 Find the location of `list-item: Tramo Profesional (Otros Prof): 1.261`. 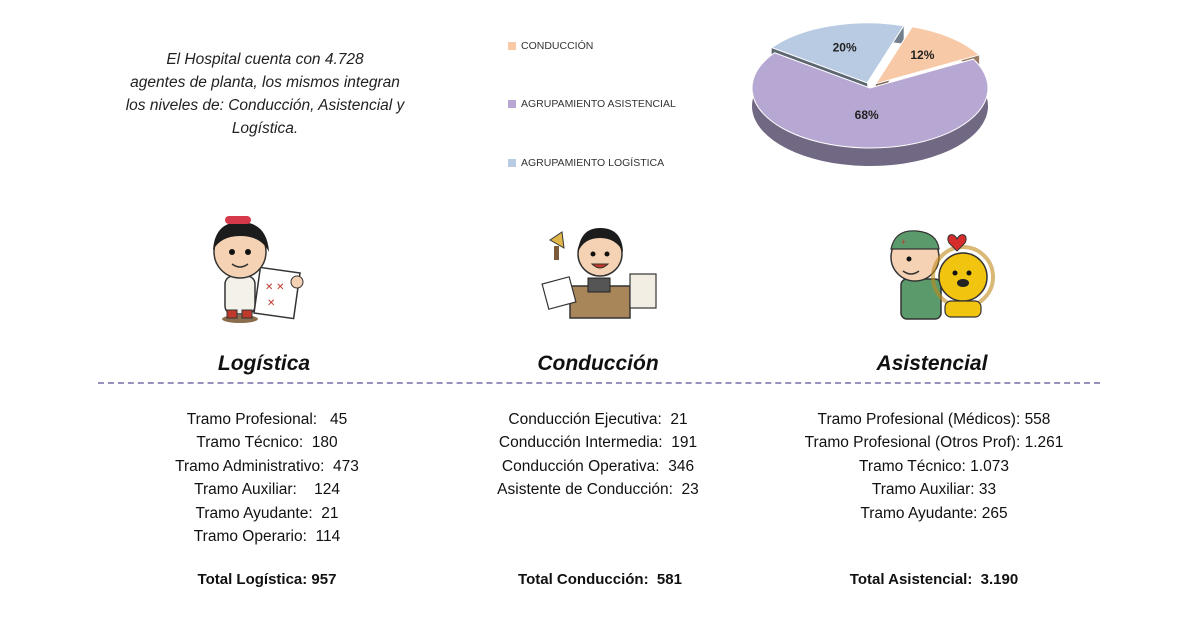

list-item: Tramo Profesional (Otros Prof): 1.261 is located at coordinates (934, 443).